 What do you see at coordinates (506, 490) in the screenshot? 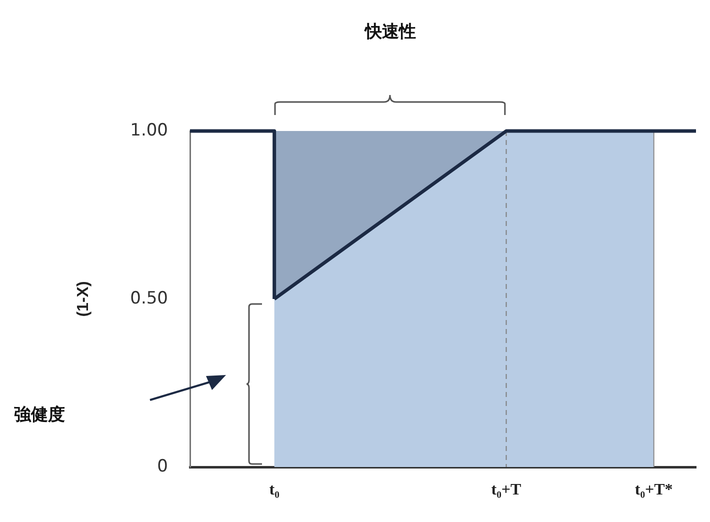
I see `x-tick-label: t₀+T` at bounding box center [506, 490].